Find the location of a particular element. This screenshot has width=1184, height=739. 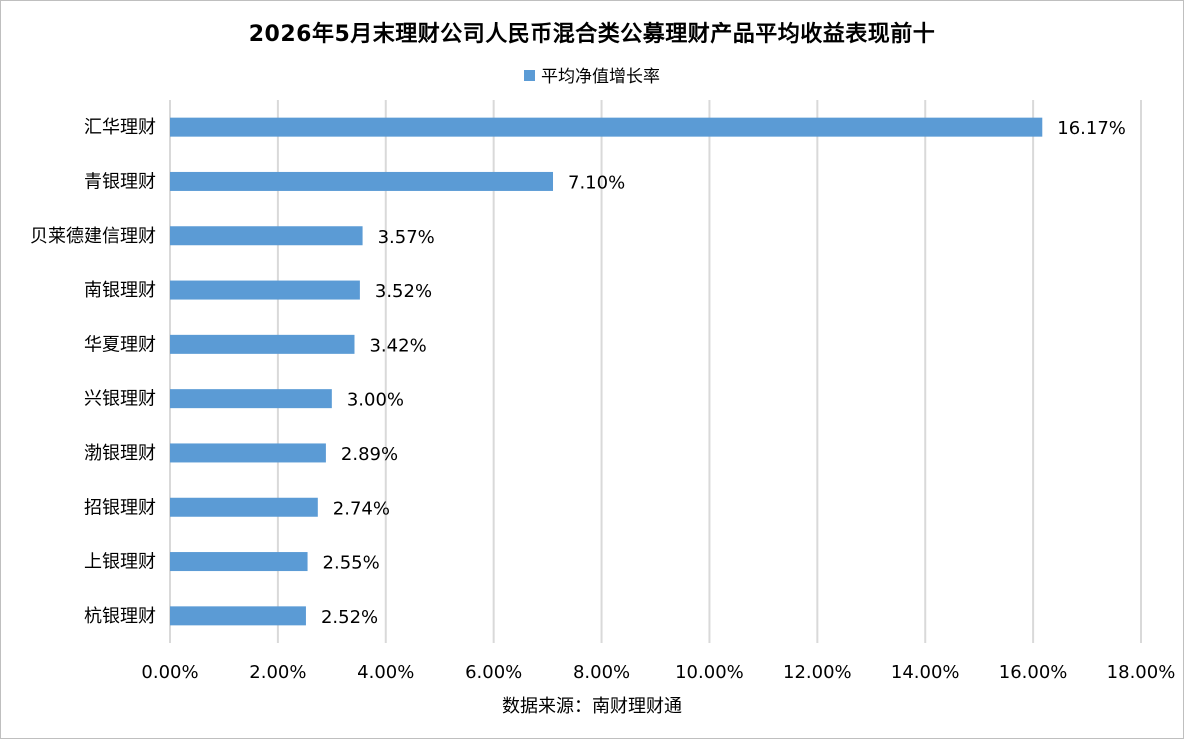

category-label: 华夏理财 is located at coordinates (120, 344).